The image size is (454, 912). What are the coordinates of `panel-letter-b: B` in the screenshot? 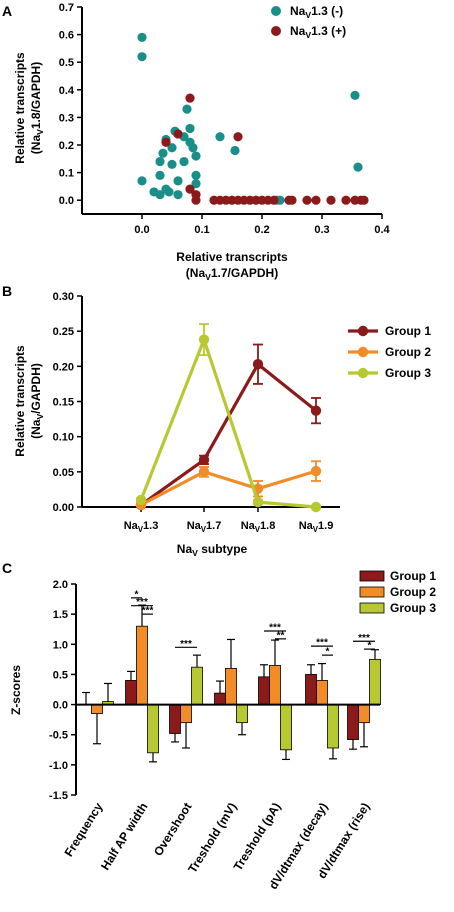 It's located at (7, 291).